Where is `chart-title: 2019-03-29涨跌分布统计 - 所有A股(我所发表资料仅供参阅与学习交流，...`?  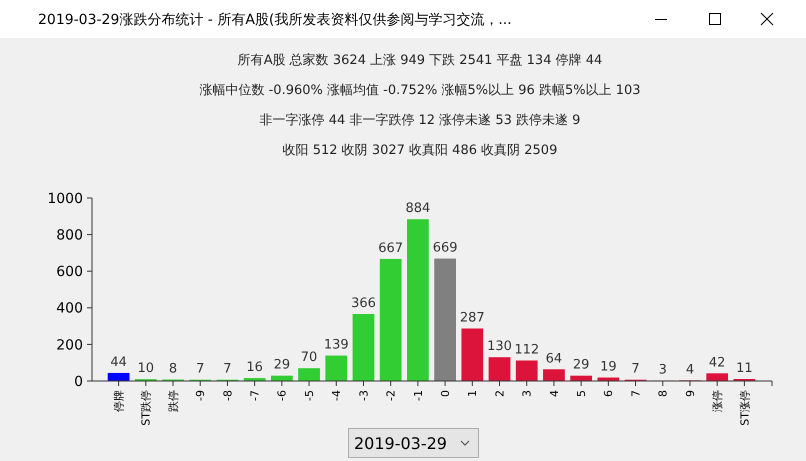 chart-title: 2019-03-29涨跌分布统计 - 所有A股(我所发表资料仅供参阅与学习交流，... is located at coordinates (275, 20).